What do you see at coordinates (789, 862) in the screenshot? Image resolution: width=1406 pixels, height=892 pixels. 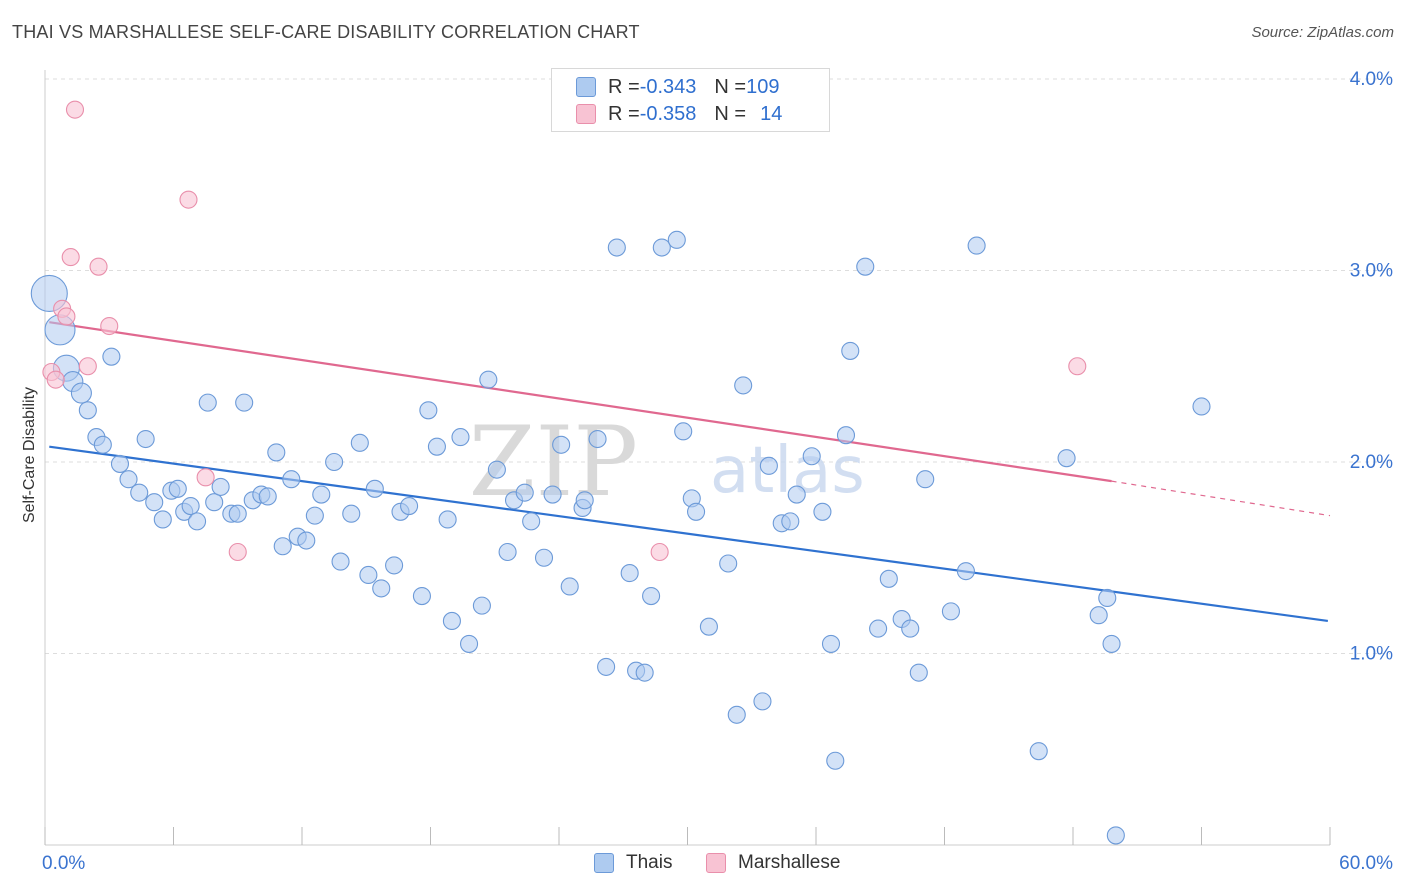 I see `legend-label-marshallese: Marshallese` at bounding box center [789, 862].